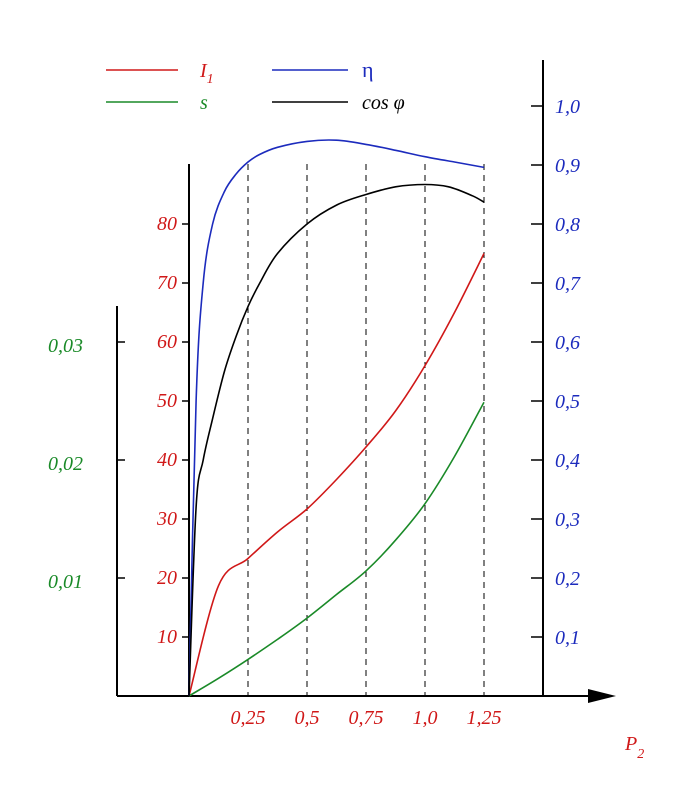 This screenshot has height=787, width=693. I want to click on current-tick-label: 60, so click(167, 342).